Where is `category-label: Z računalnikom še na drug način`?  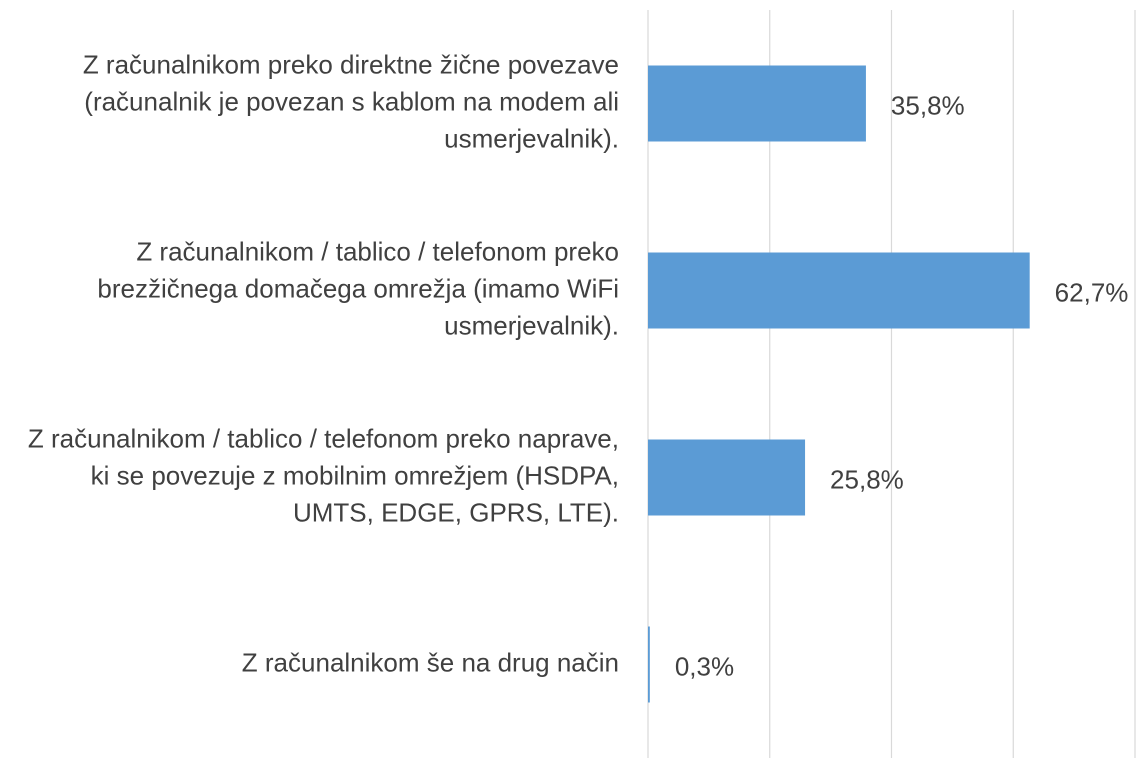
category-label: Z računalnikom še na drug način is located at coordinates (430, 662).